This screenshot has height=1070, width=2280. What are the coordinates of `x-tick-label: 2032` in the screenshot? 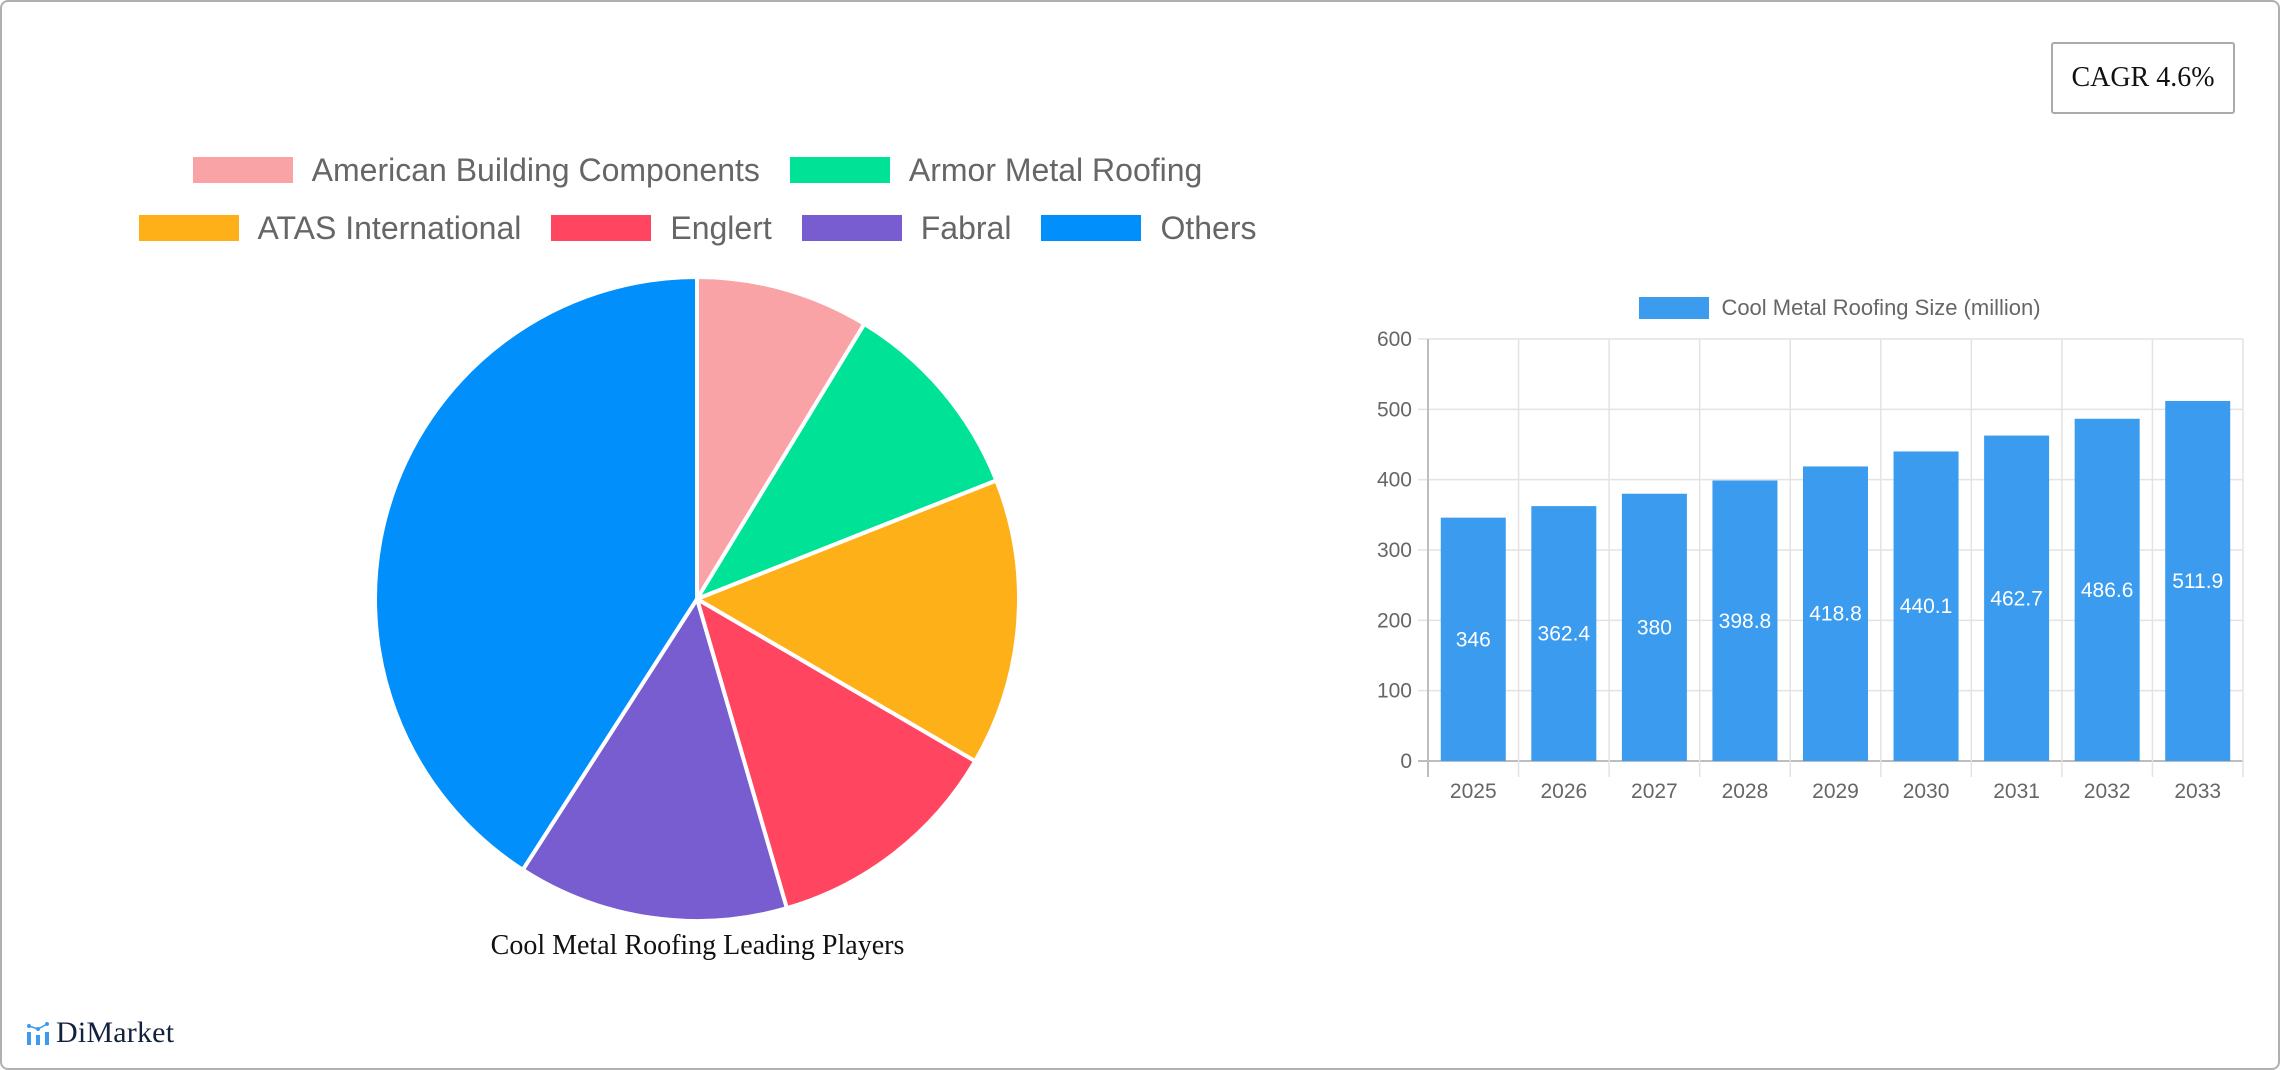 It's located at (2107, 791).